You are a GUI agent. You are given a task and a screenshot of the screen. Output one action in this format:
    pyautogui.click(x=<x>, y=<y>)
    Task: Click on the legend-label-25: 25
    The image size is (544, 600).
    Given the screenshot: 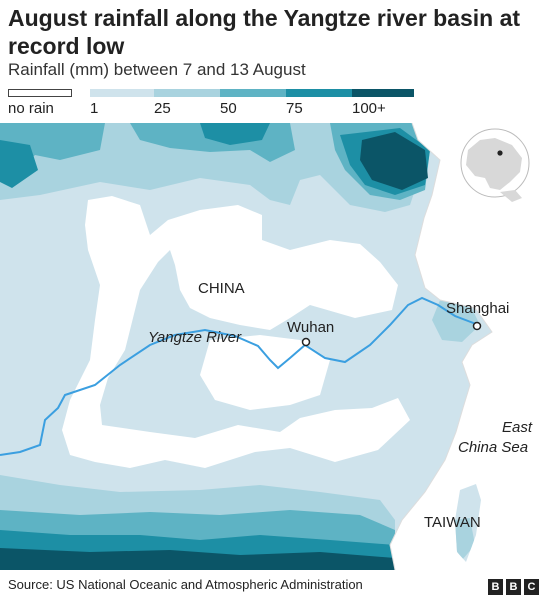 What is the action you would take?
    pyautogui.click(x=162, y=108)
    